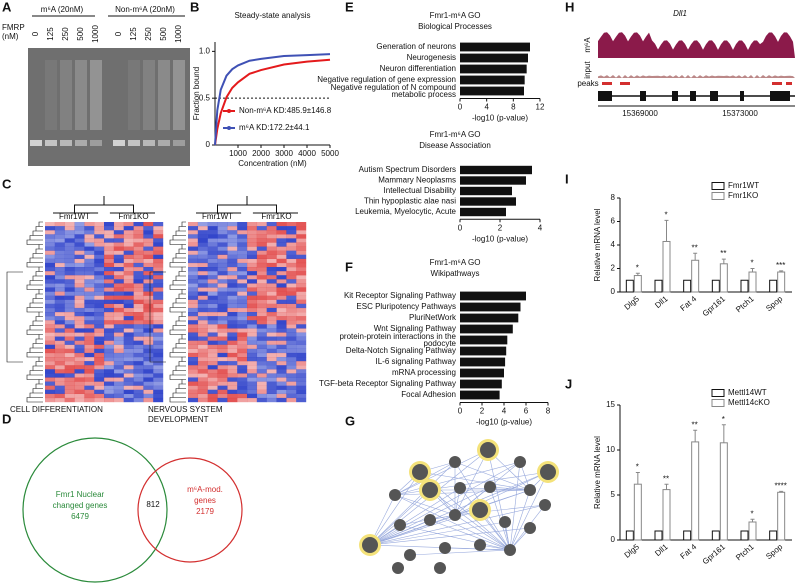 This screenshot has width=800, height=585. Describe the element at coordinates (109, 107) in the screenshot. I see `gel-image` at that location.